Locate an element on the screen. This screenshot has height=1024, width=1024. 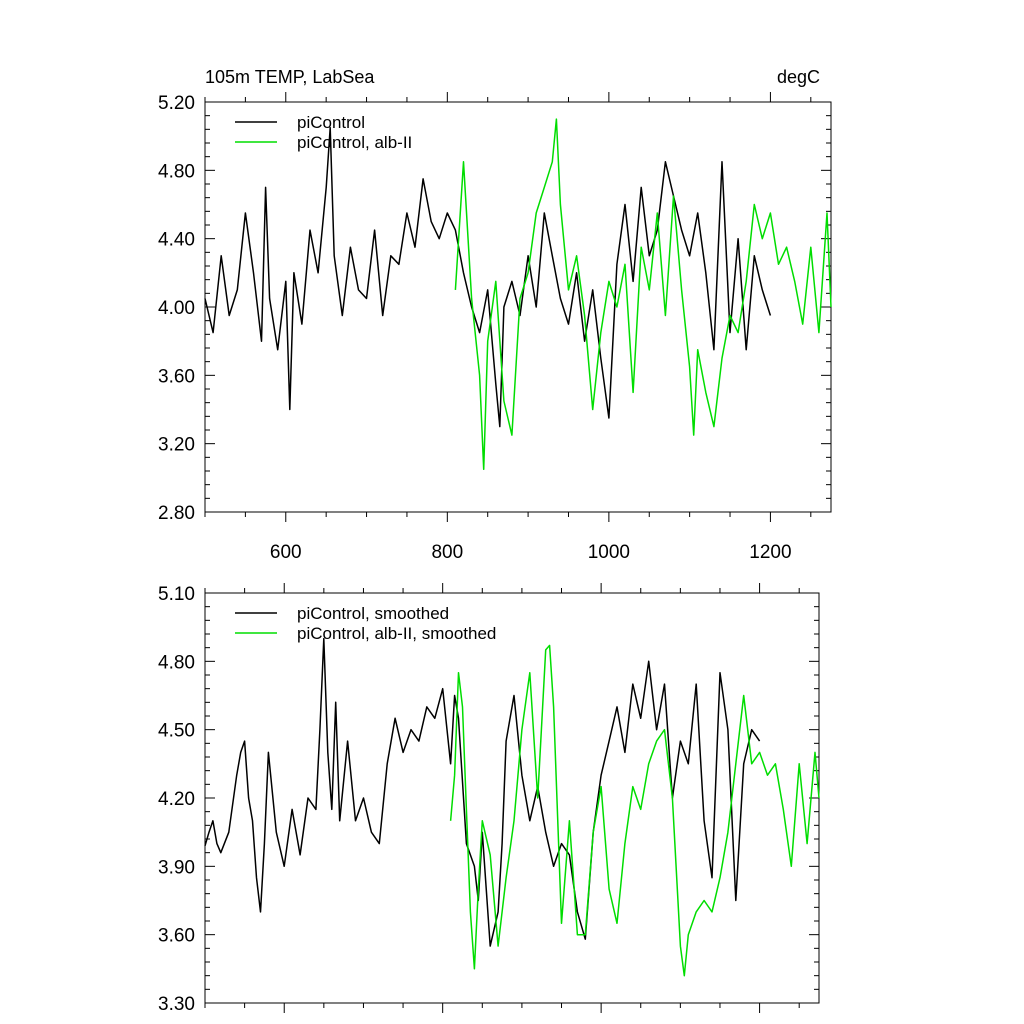
y-tick-label: 3.30 is located at coordinates (176, 1004).